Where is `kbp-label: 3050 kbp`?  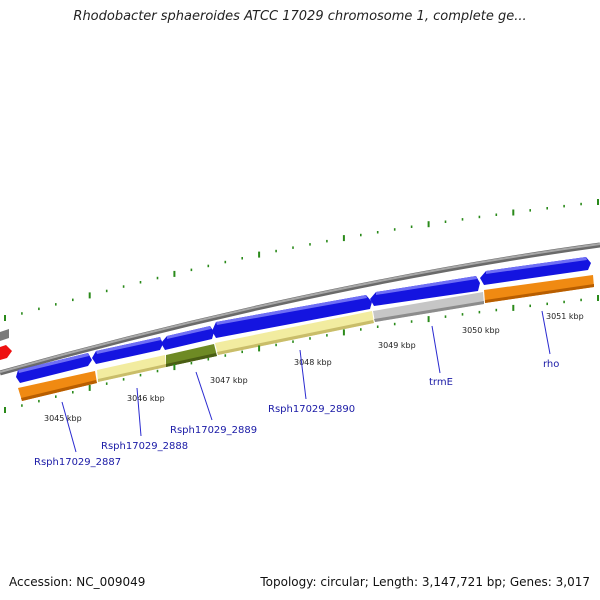
kbp-label: 3050 kbp is located at coordinates (481, 330).